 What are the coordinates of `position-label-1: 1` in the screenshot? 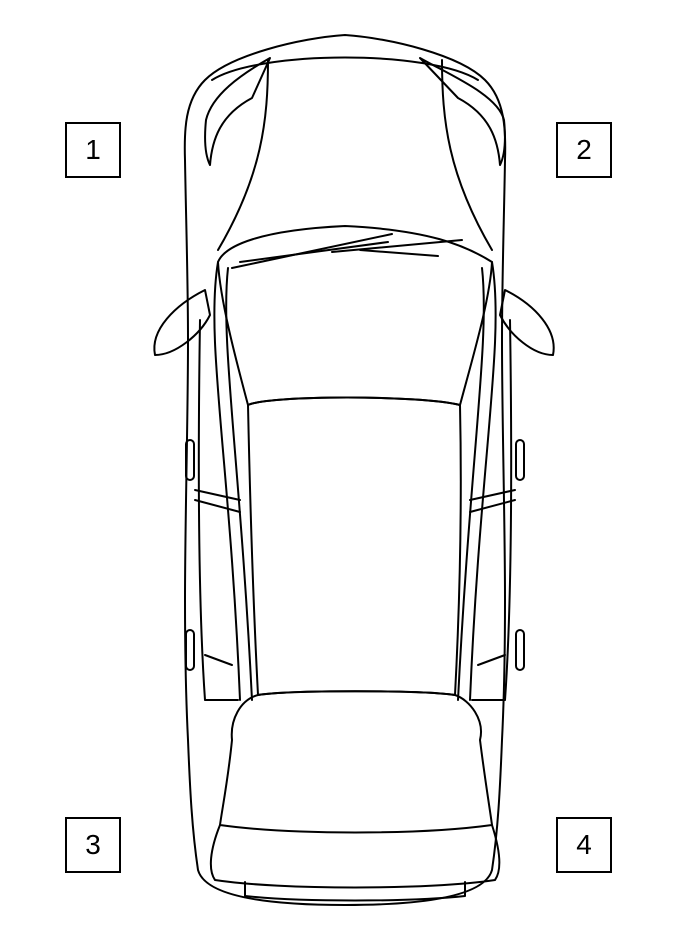 It's located at (93, 150).